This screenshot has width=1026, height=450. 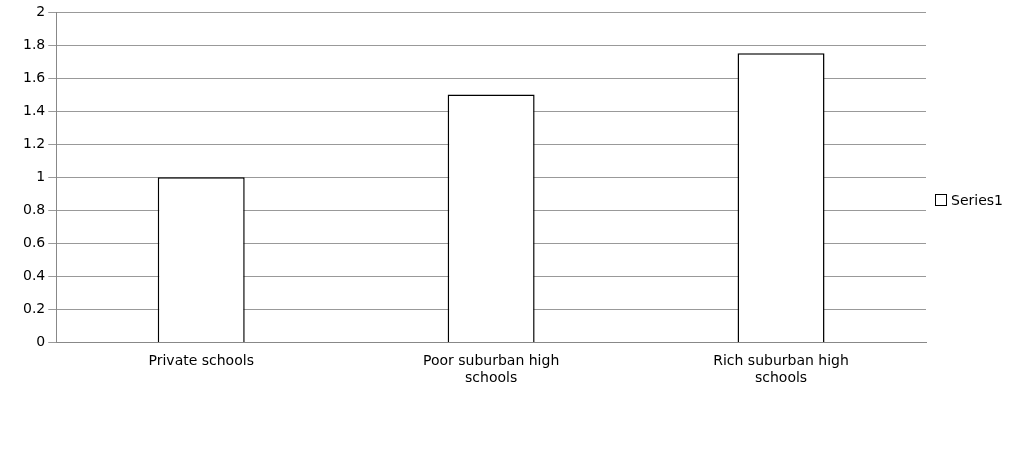 I want to click on text: Series1, so click(x=977, y=200).